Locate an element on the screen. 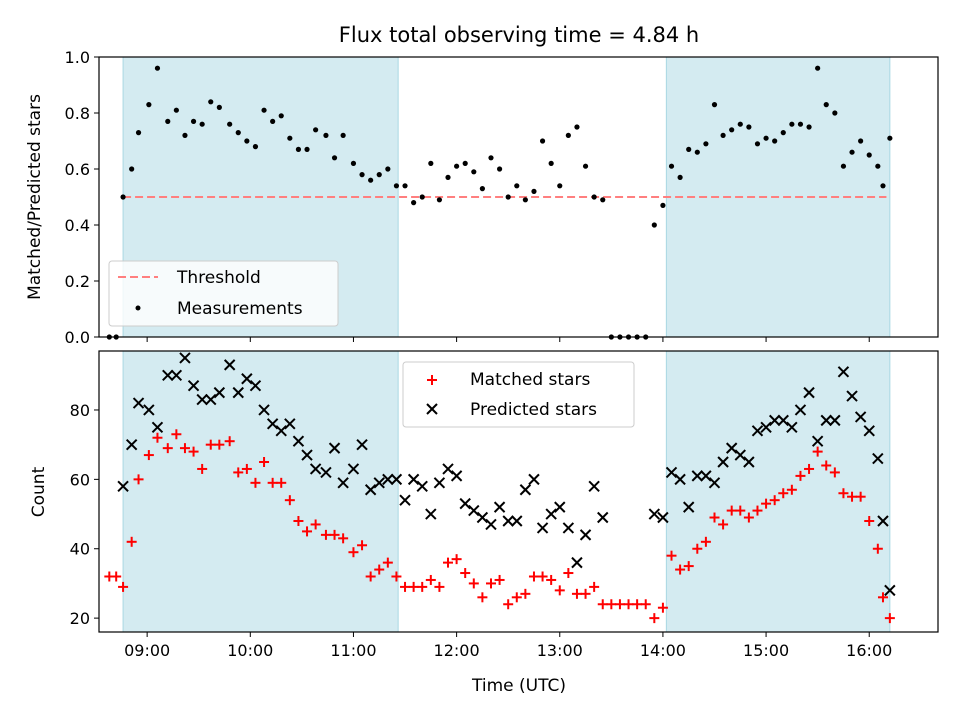 This screenshot has height=720, width=960. x-tick-label: 14:00 is located at coordinates (663, 650).